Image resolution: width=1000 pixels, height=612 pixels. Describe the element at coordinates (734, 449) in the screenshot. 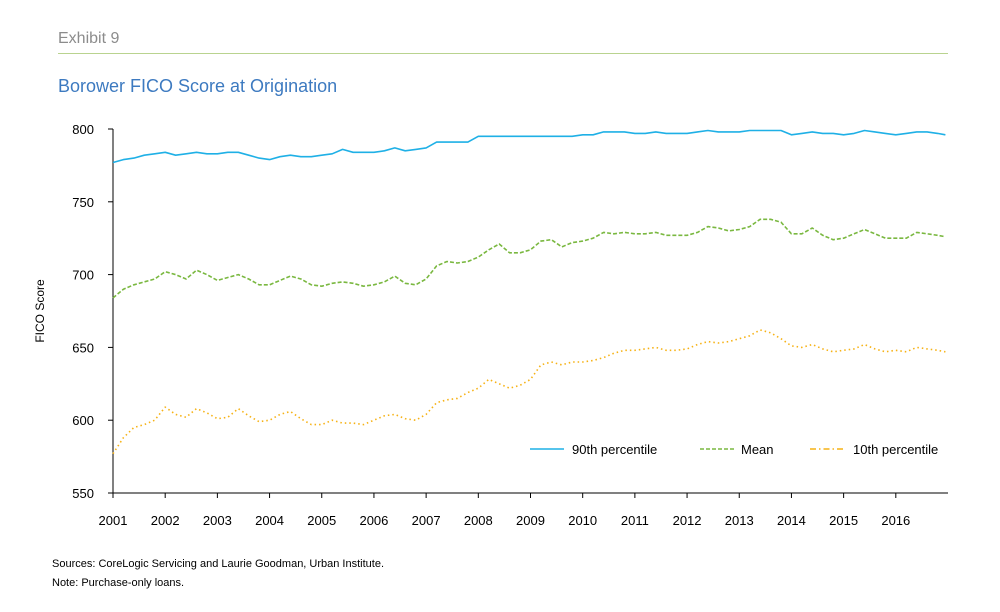

I see `chart-legend: 90th percentile Mean 10th percentile` at that location.